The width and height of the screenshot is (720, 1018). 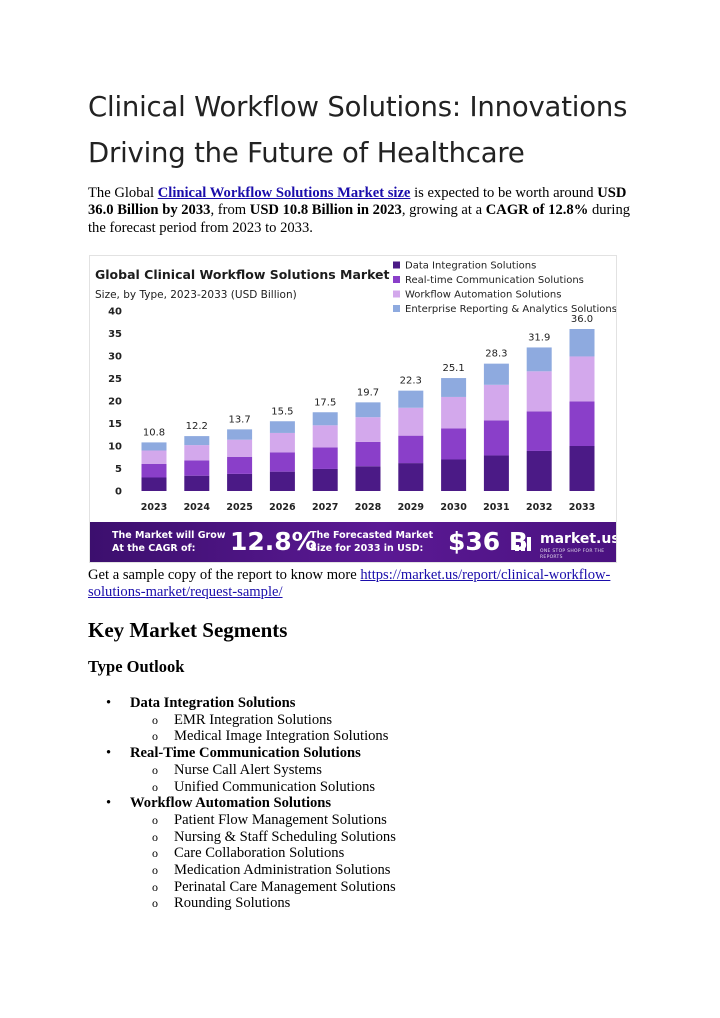 I want to click on bar-total-label: 13.7, so click(x=239, y=419).